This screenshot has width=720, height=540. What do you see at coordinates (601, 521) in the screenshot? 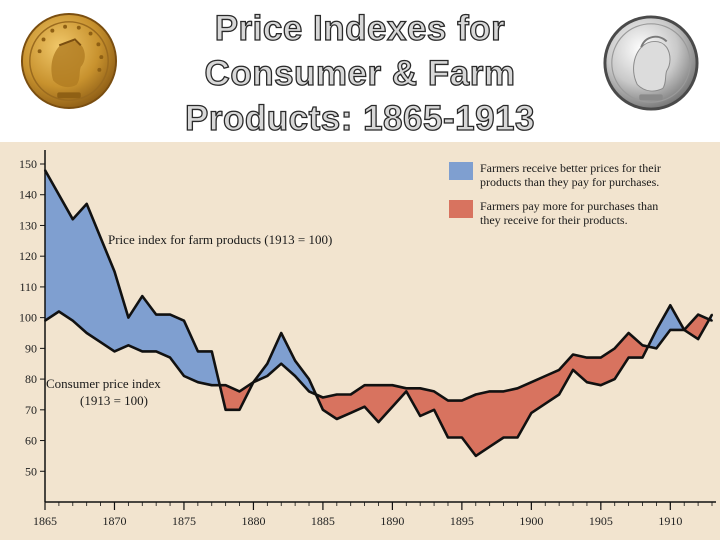
I see `x-tick-label: 1905` at bounding box center [601, 521].